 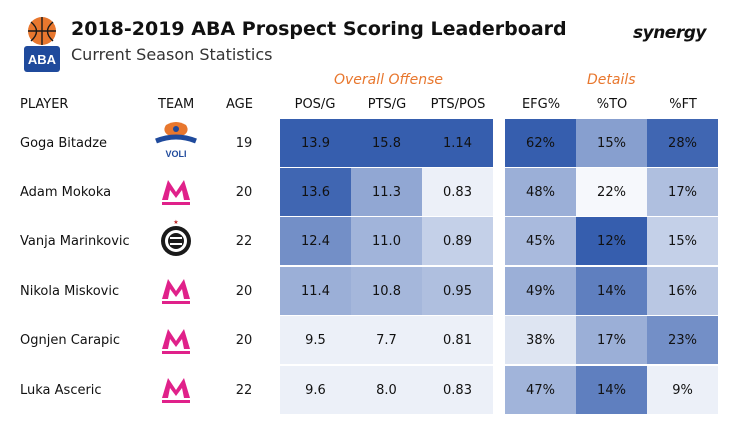 I want to click on header-ft: %FT, so click(x=683, y=104).